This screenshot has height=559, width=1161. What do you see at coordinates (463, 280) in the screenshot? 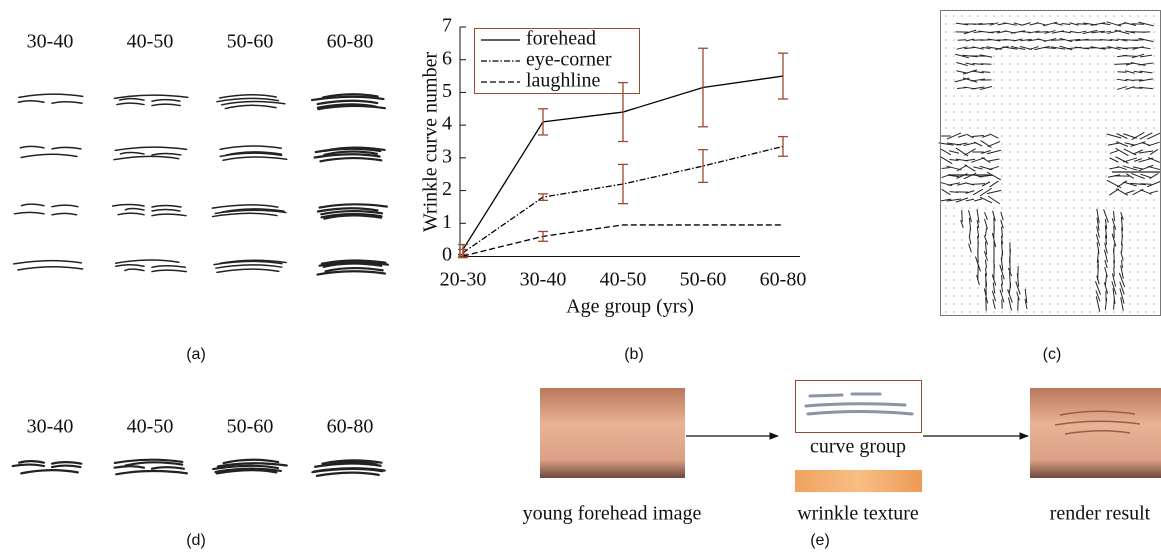
I see `x-tick-label: 20-30` at bounding box center [463, 280].